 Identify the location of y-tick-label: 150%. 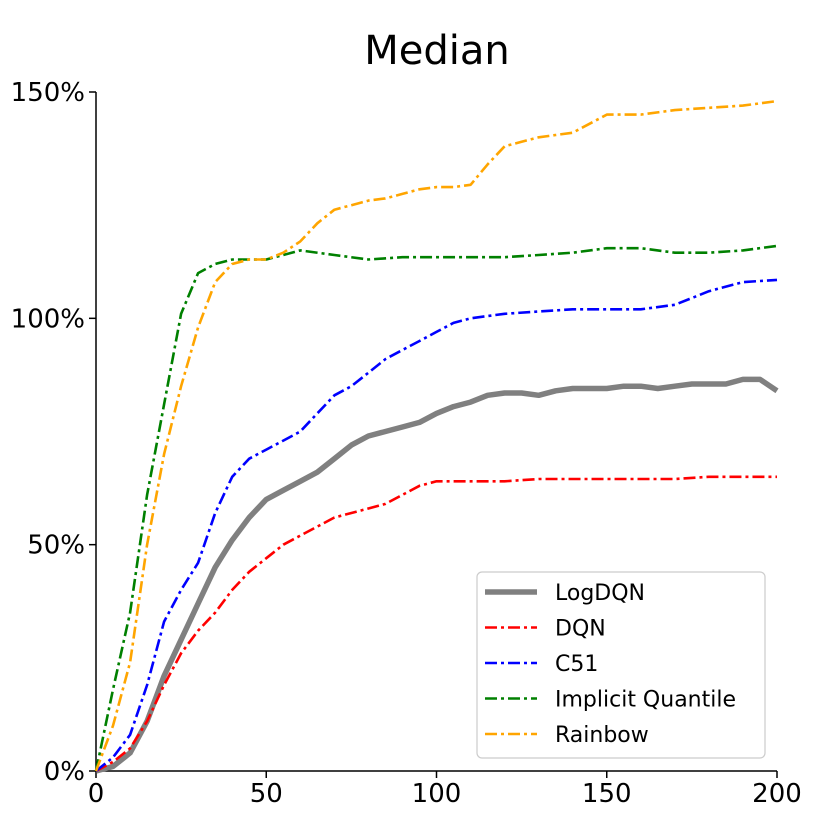
(48, 93).